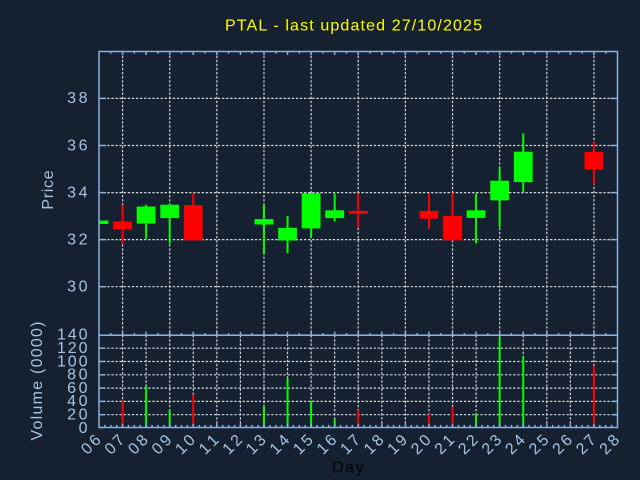  I want to click on svg-text: 120, so click(72, 348).